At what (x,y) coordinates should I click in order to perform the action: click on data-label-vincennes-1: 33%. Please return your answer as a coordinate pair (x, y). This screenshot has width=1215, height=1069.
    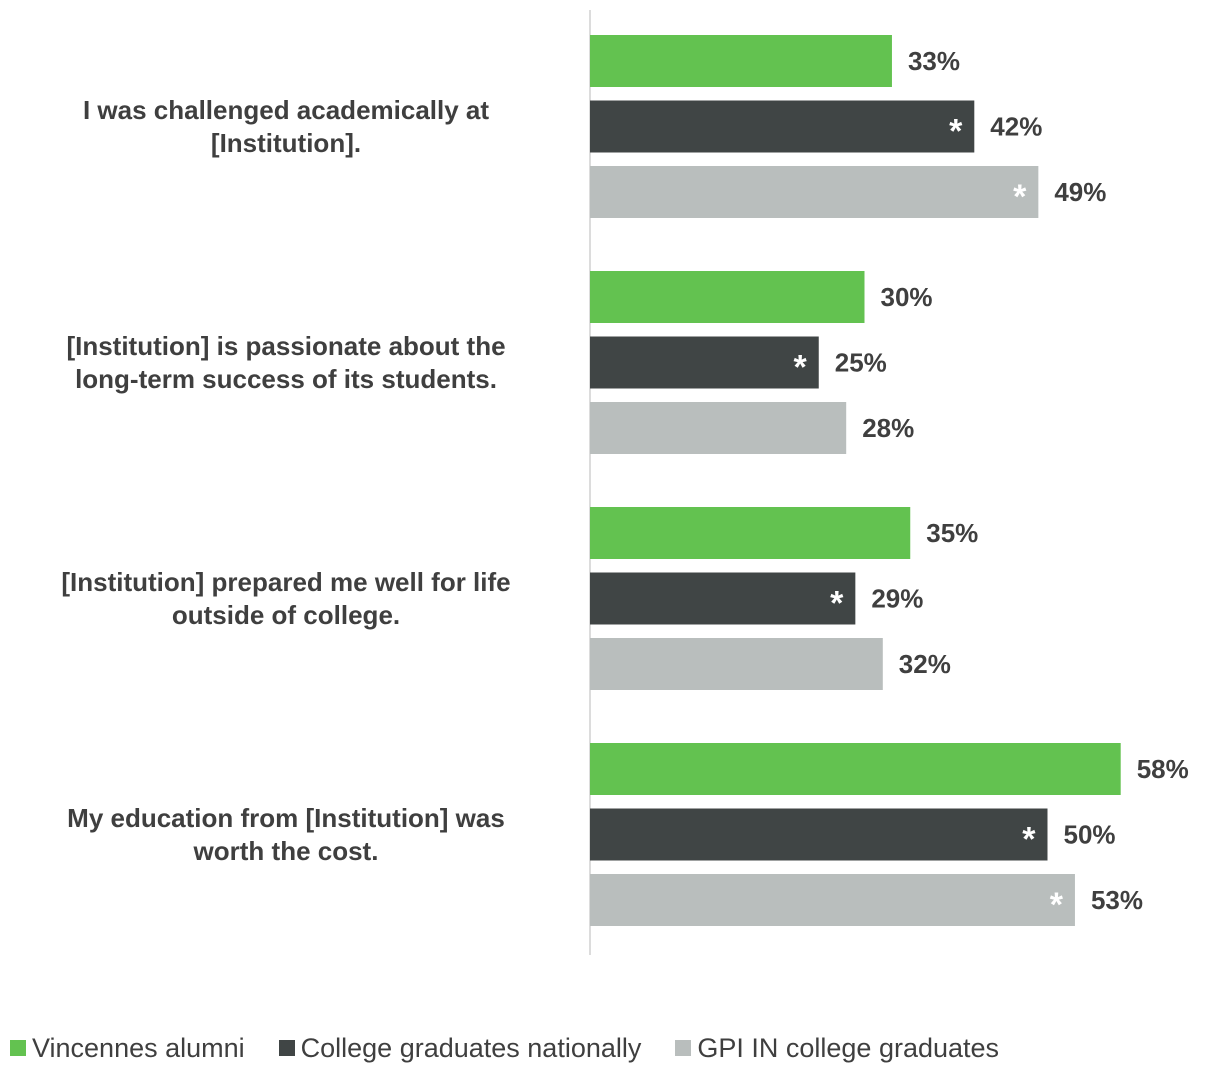
    Looking at the image, I should click on (934, 61).